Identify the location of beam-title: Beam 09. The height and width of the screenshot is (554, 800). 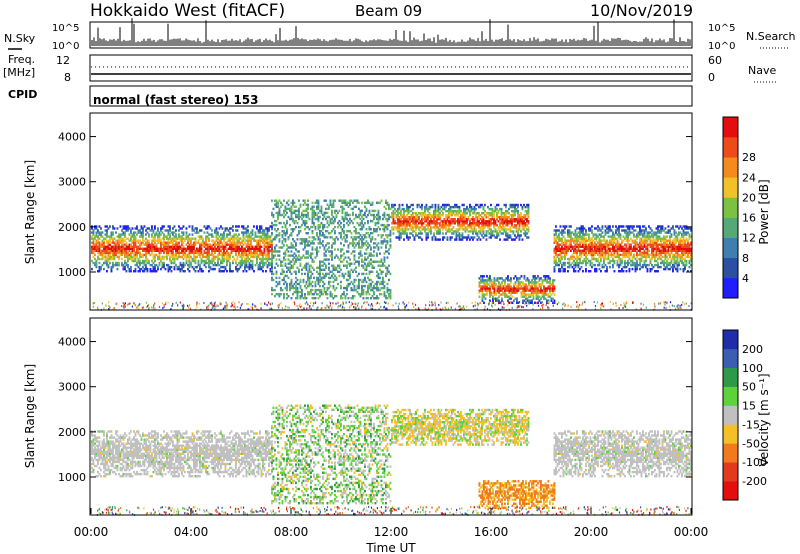
(388, 11).